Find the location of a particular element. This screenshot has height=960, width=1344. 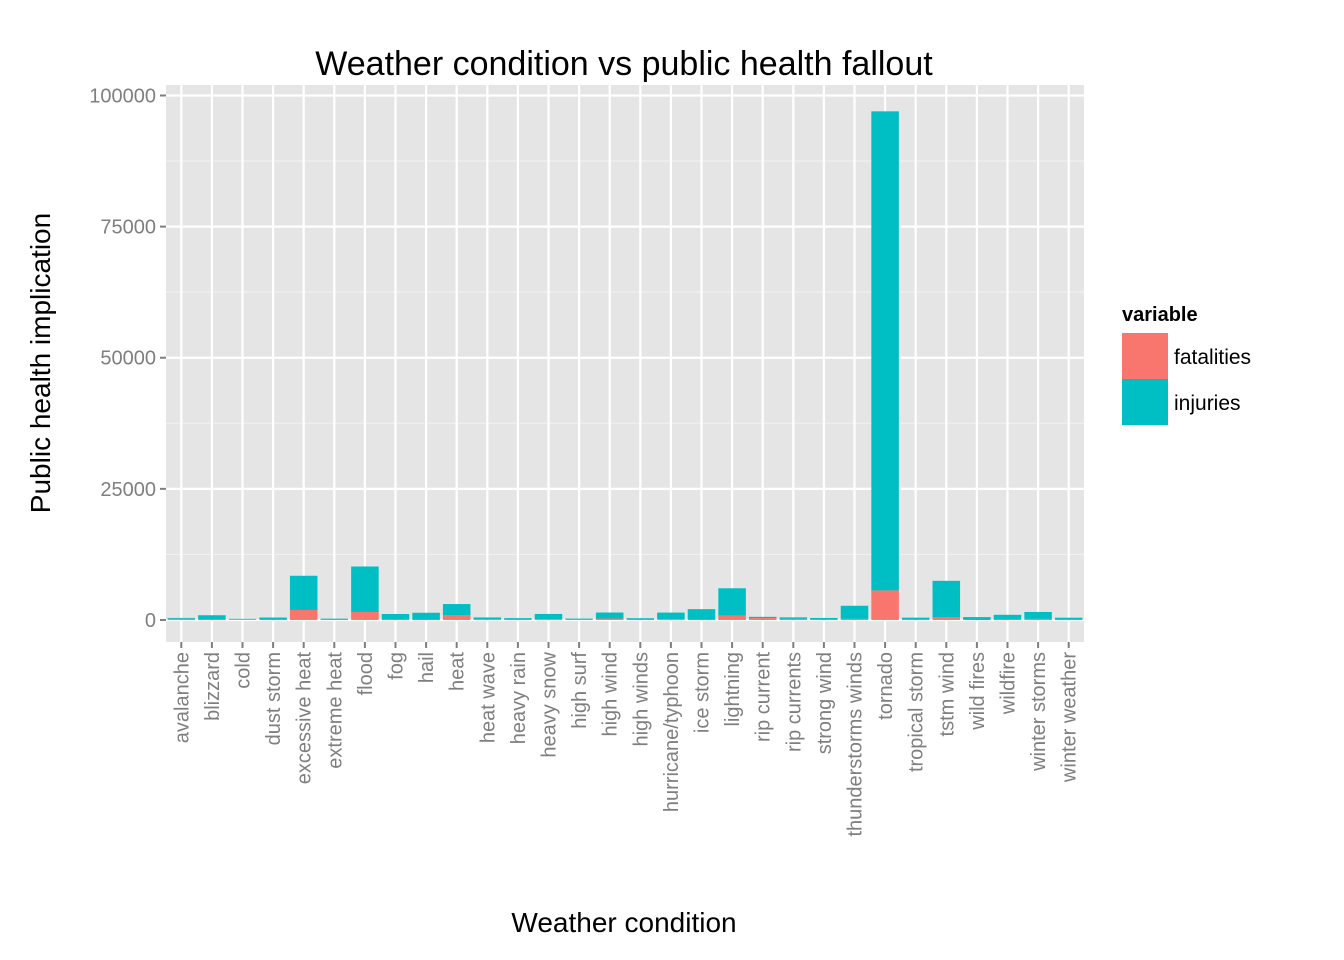

x-tick-label: lightning is located at coordinates (733, 689).